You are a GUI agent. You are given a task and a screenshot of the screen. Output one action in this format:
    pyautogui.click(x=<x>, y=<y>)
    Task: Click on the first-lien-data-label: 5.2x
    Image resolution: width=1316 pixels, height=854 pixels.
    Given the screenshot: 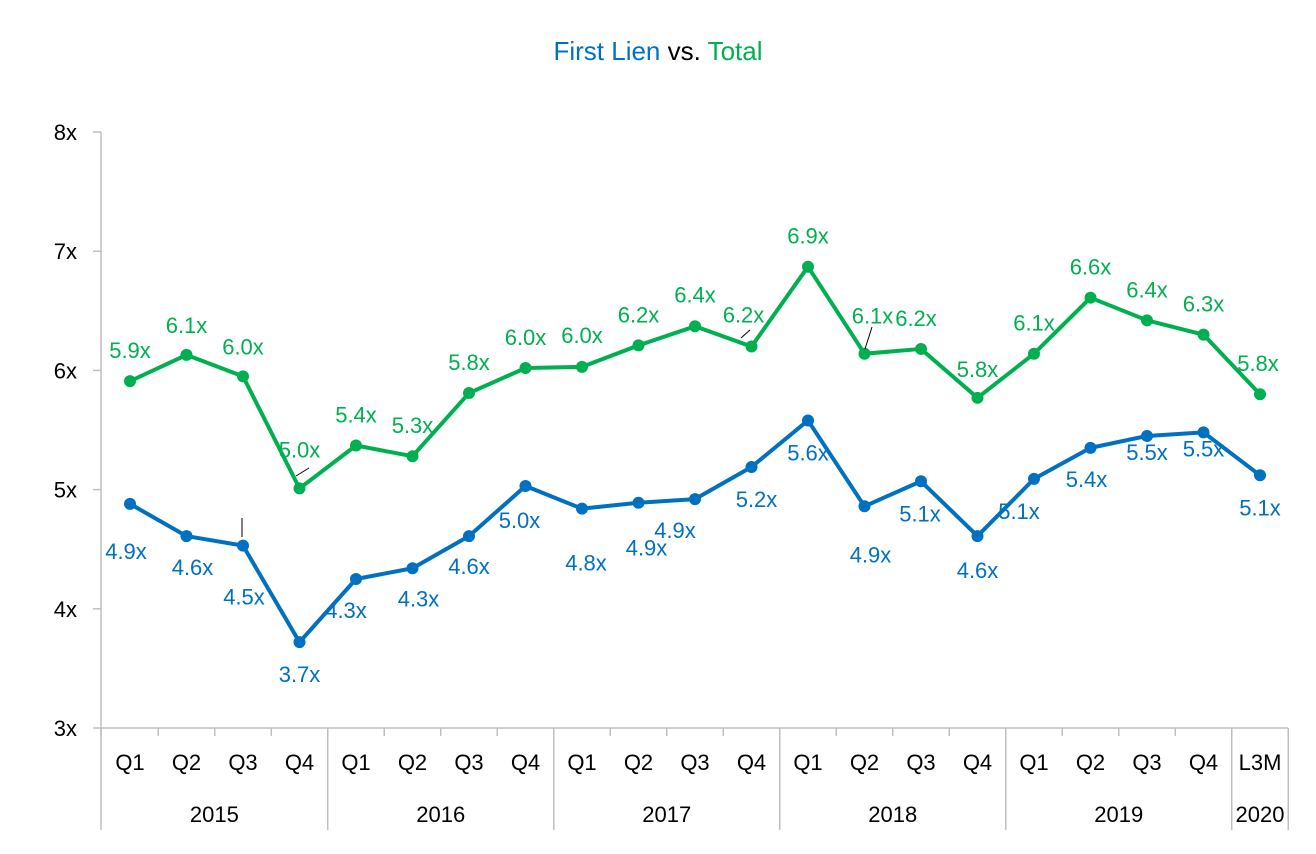 What is the action you would take?
    pyautogui.click(x=757, y=499)
    